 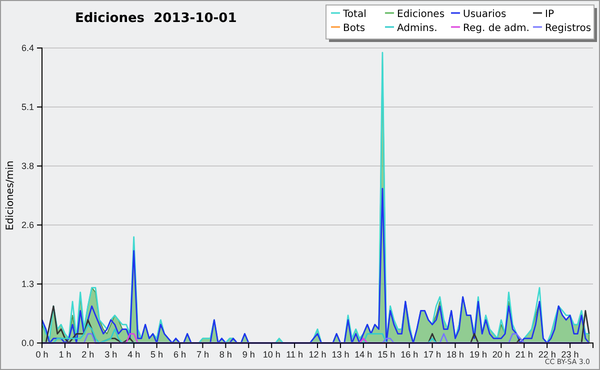 I want to click on y-axis-title: Ediciones/min, so click(x=10, y=195).